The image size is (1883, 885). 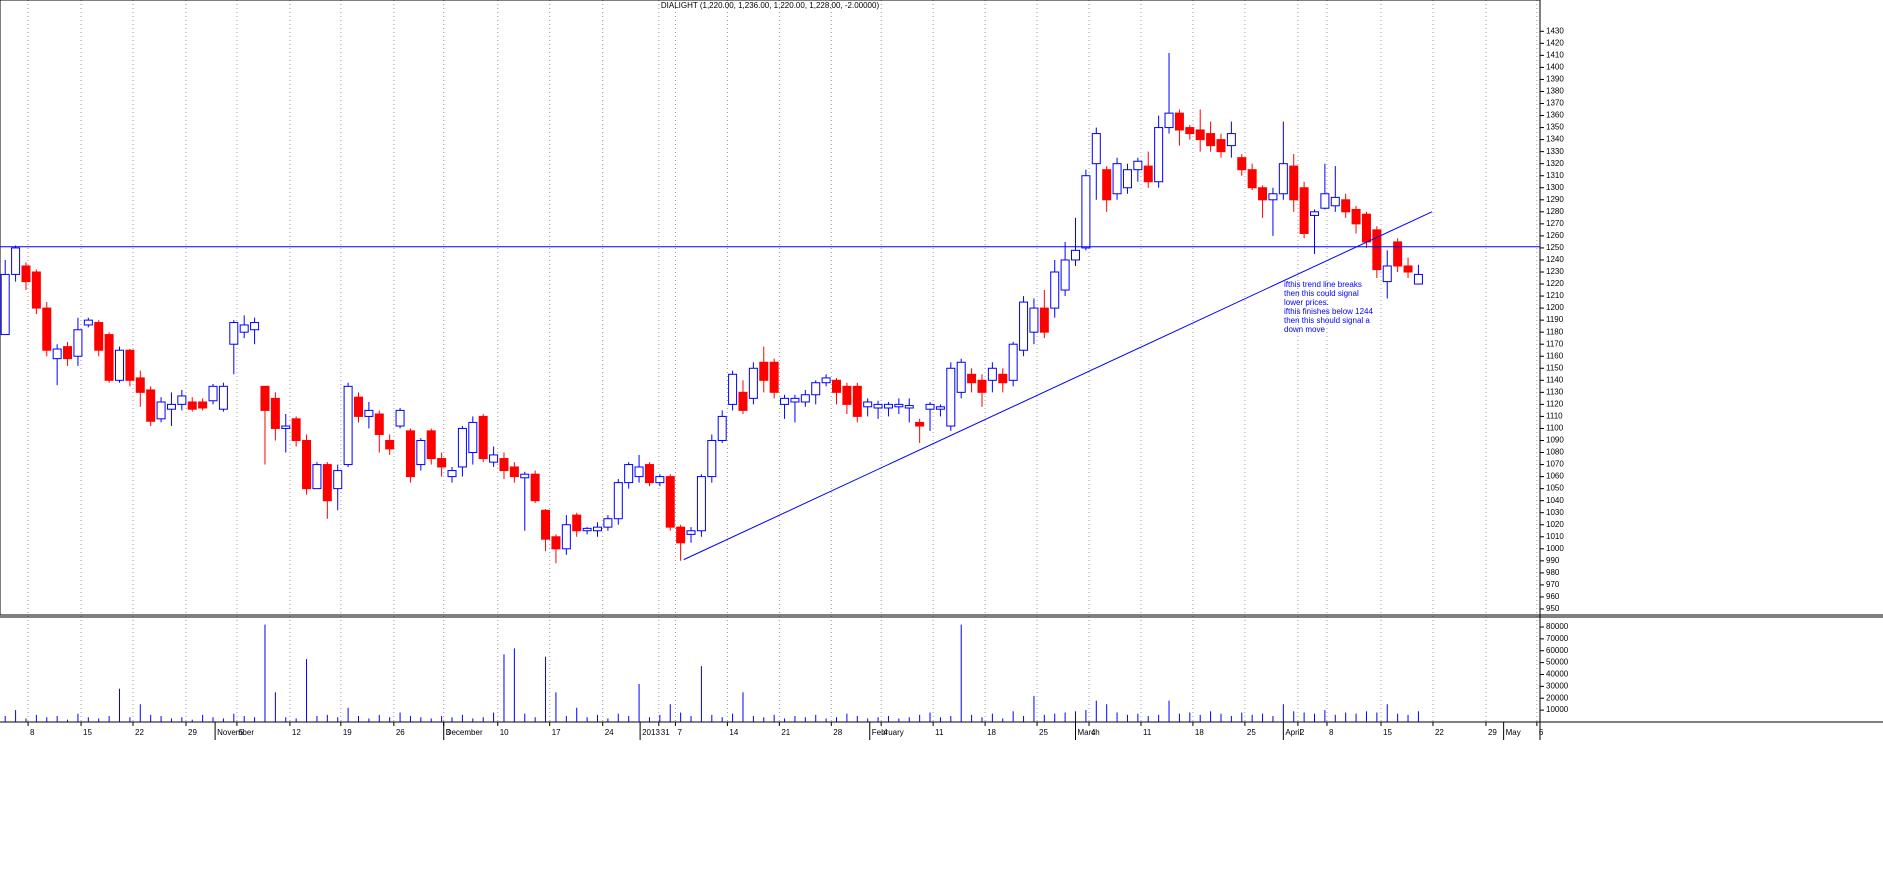 I want to click on y-tick-label: 1410, so click(x=1555, y=54).